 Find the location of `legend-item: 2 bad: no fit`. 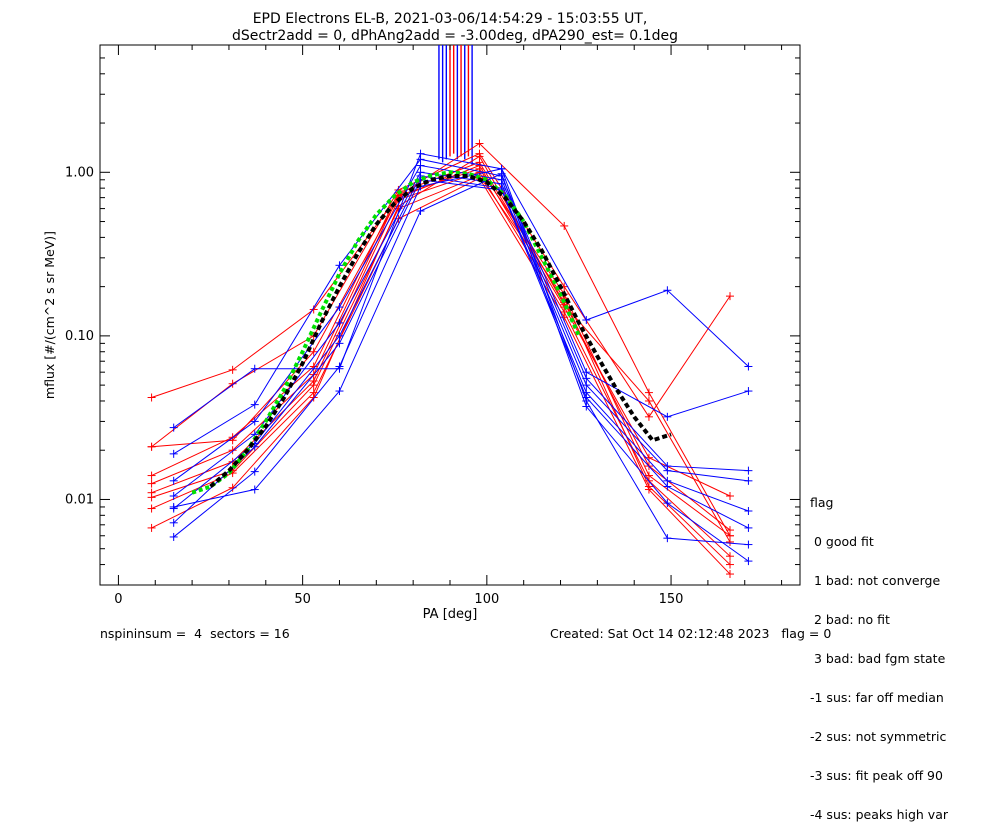

legend-item: 2 bad: no fit is located at coordinates (850, 619).